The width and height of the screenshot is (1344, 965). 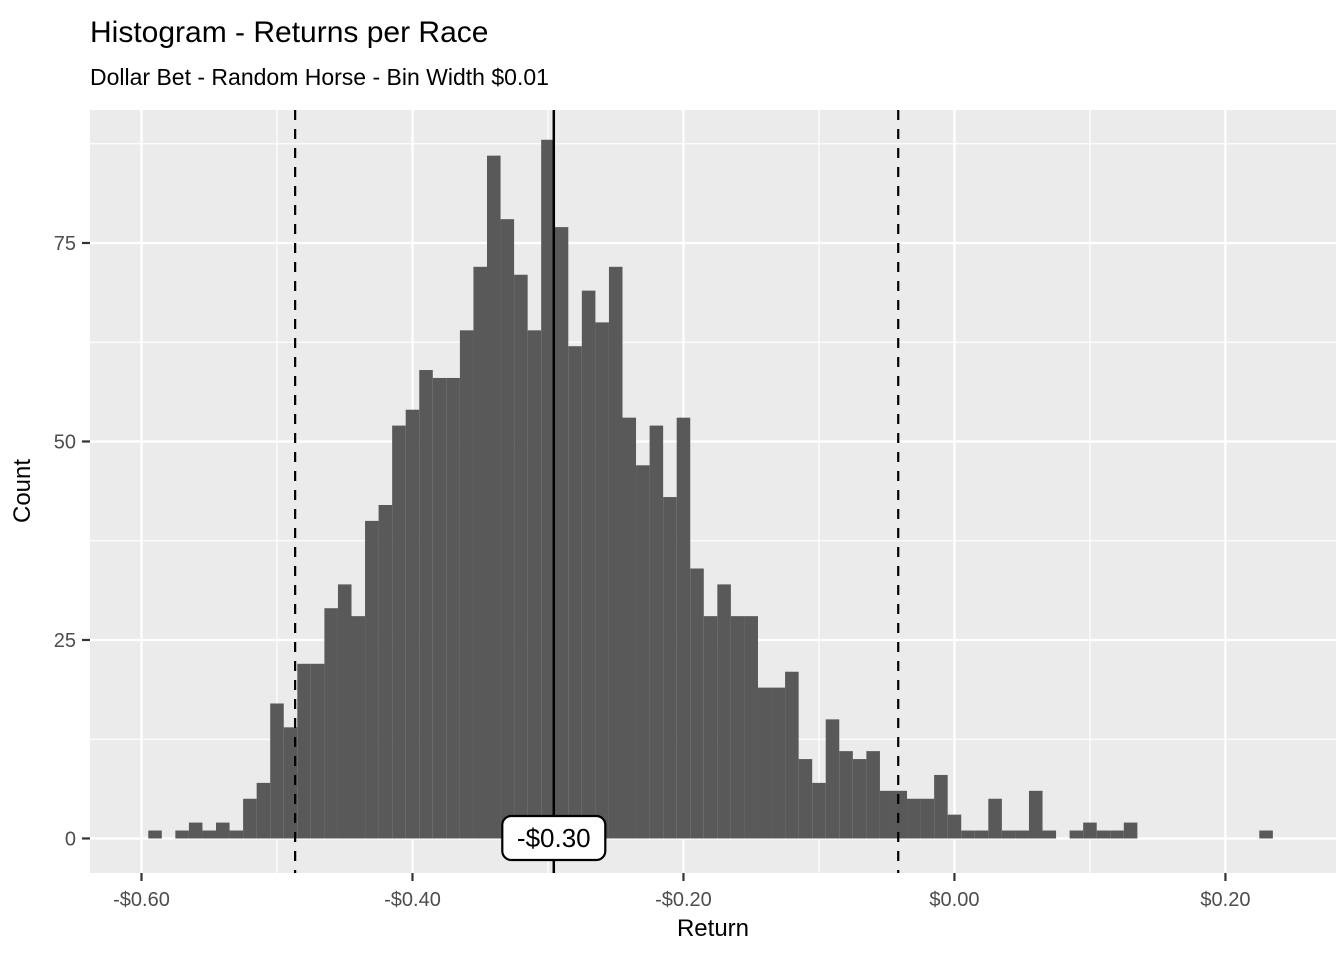 I want to click on chart-title: Histogram - Returns per Race, so click(x=289, y=32).